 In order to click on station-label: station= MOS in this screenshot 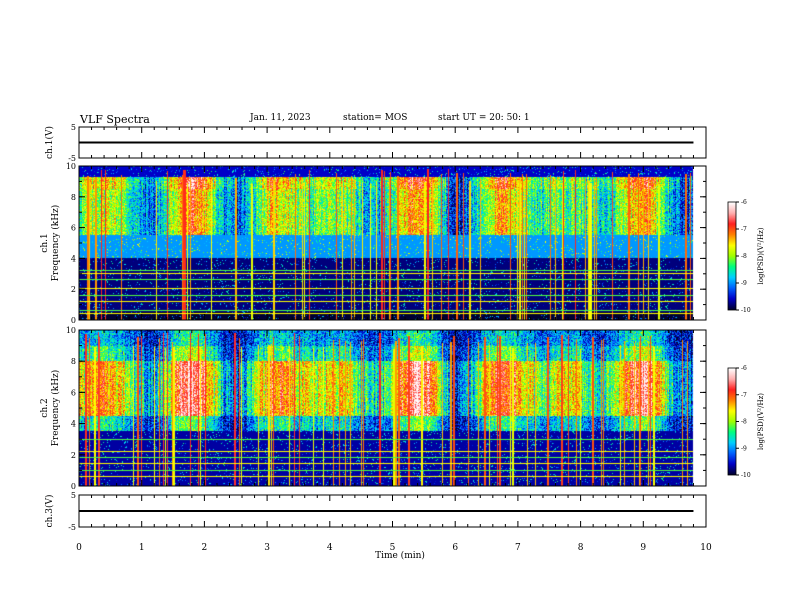, I will do `click(375, 118)`.